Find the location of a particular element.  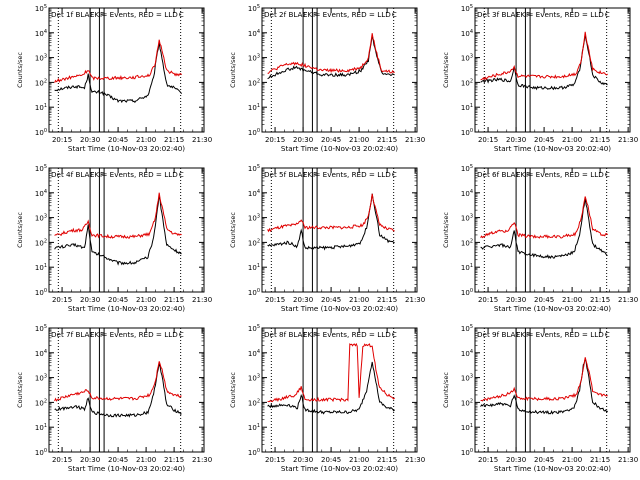

panel-title: Det 4f BLACK = Events, RED = LLD is located at coordinates (114, 174).